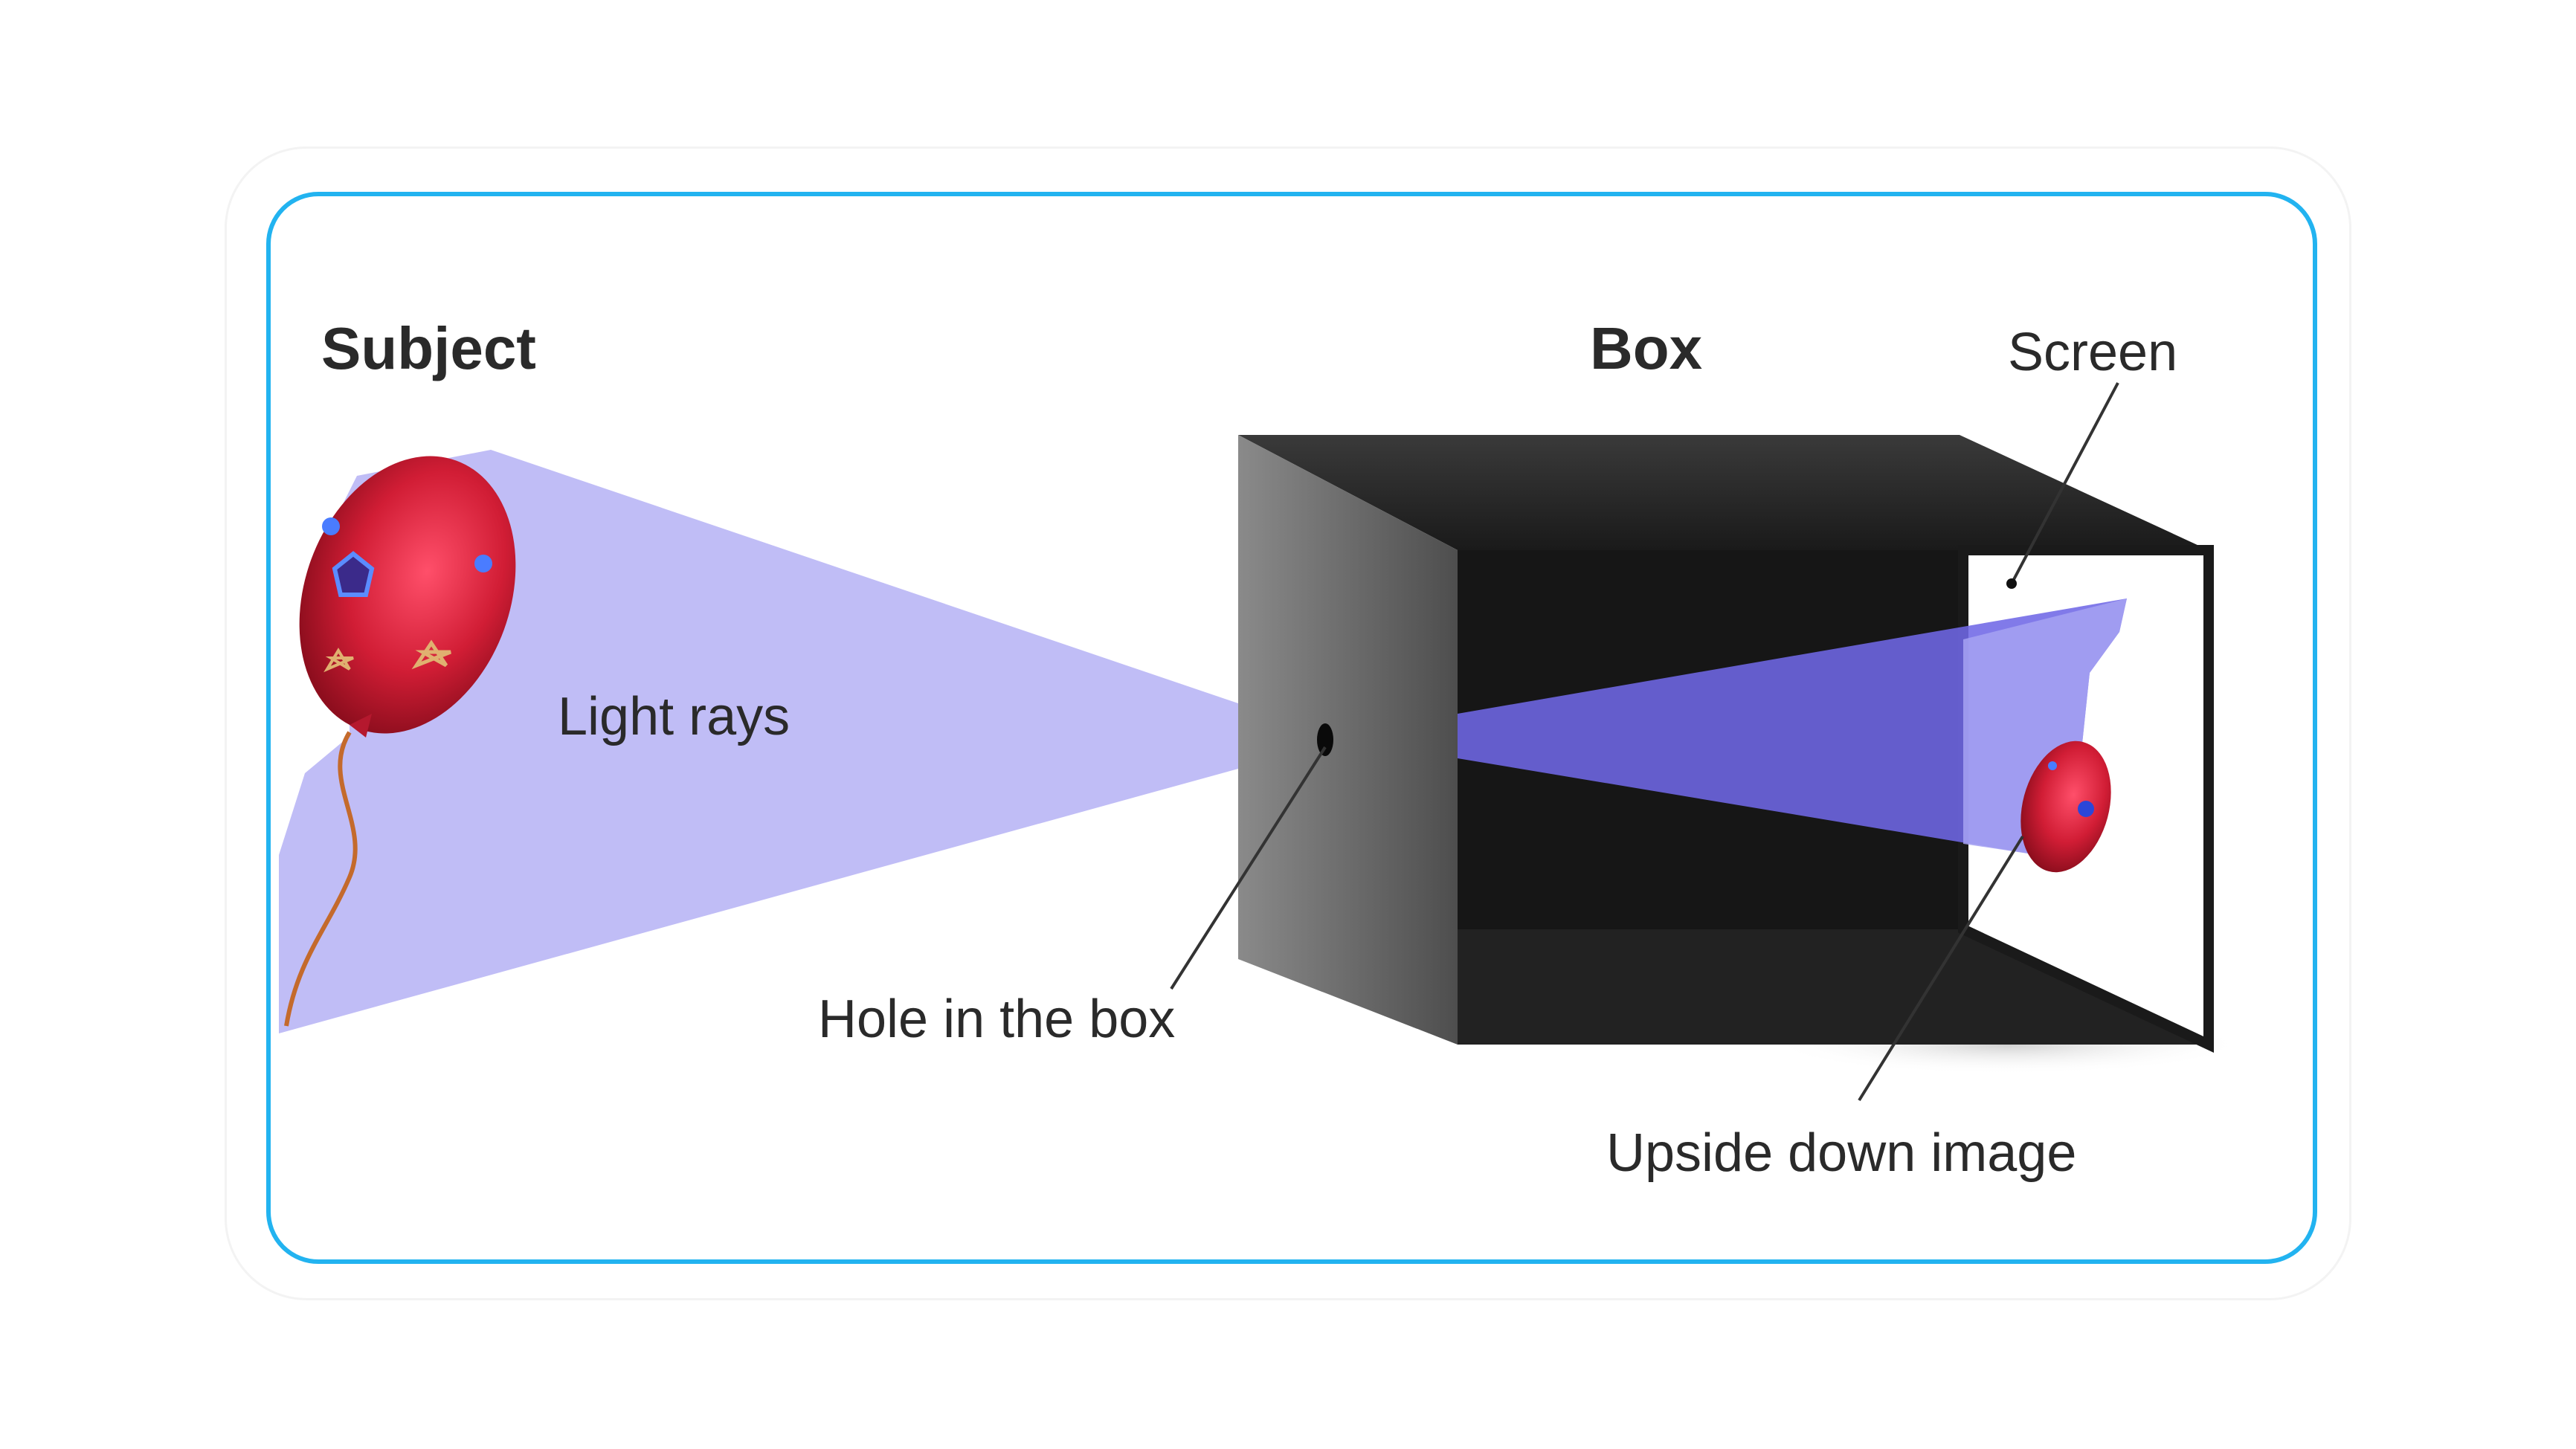 The height and width of the screenshot is (1449, 2576). I want to click on balloon-string, so click(321, 879).